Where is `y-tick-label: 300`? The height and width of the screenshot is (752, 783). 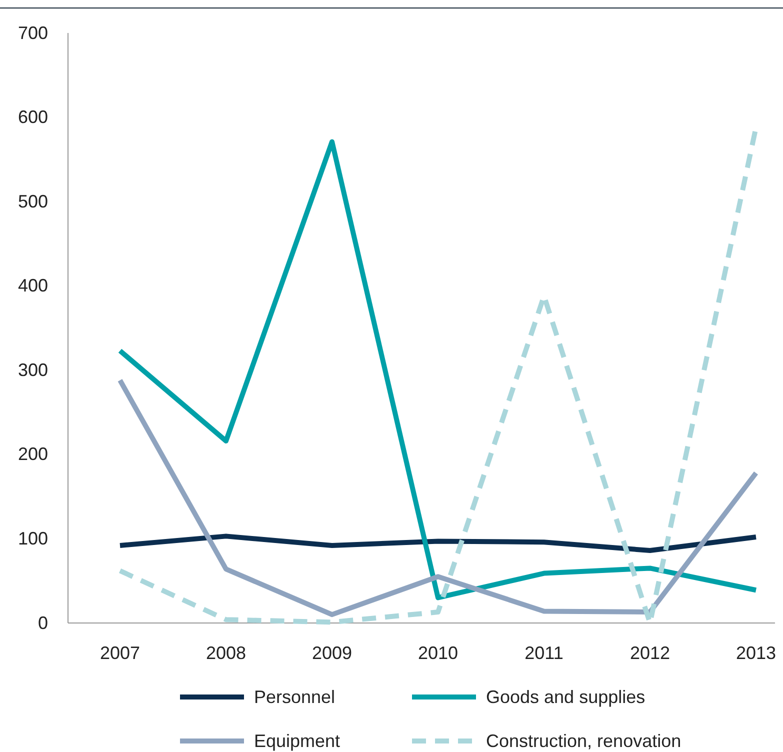
y-tick-label: 300 is located at coordinates (33, 370).